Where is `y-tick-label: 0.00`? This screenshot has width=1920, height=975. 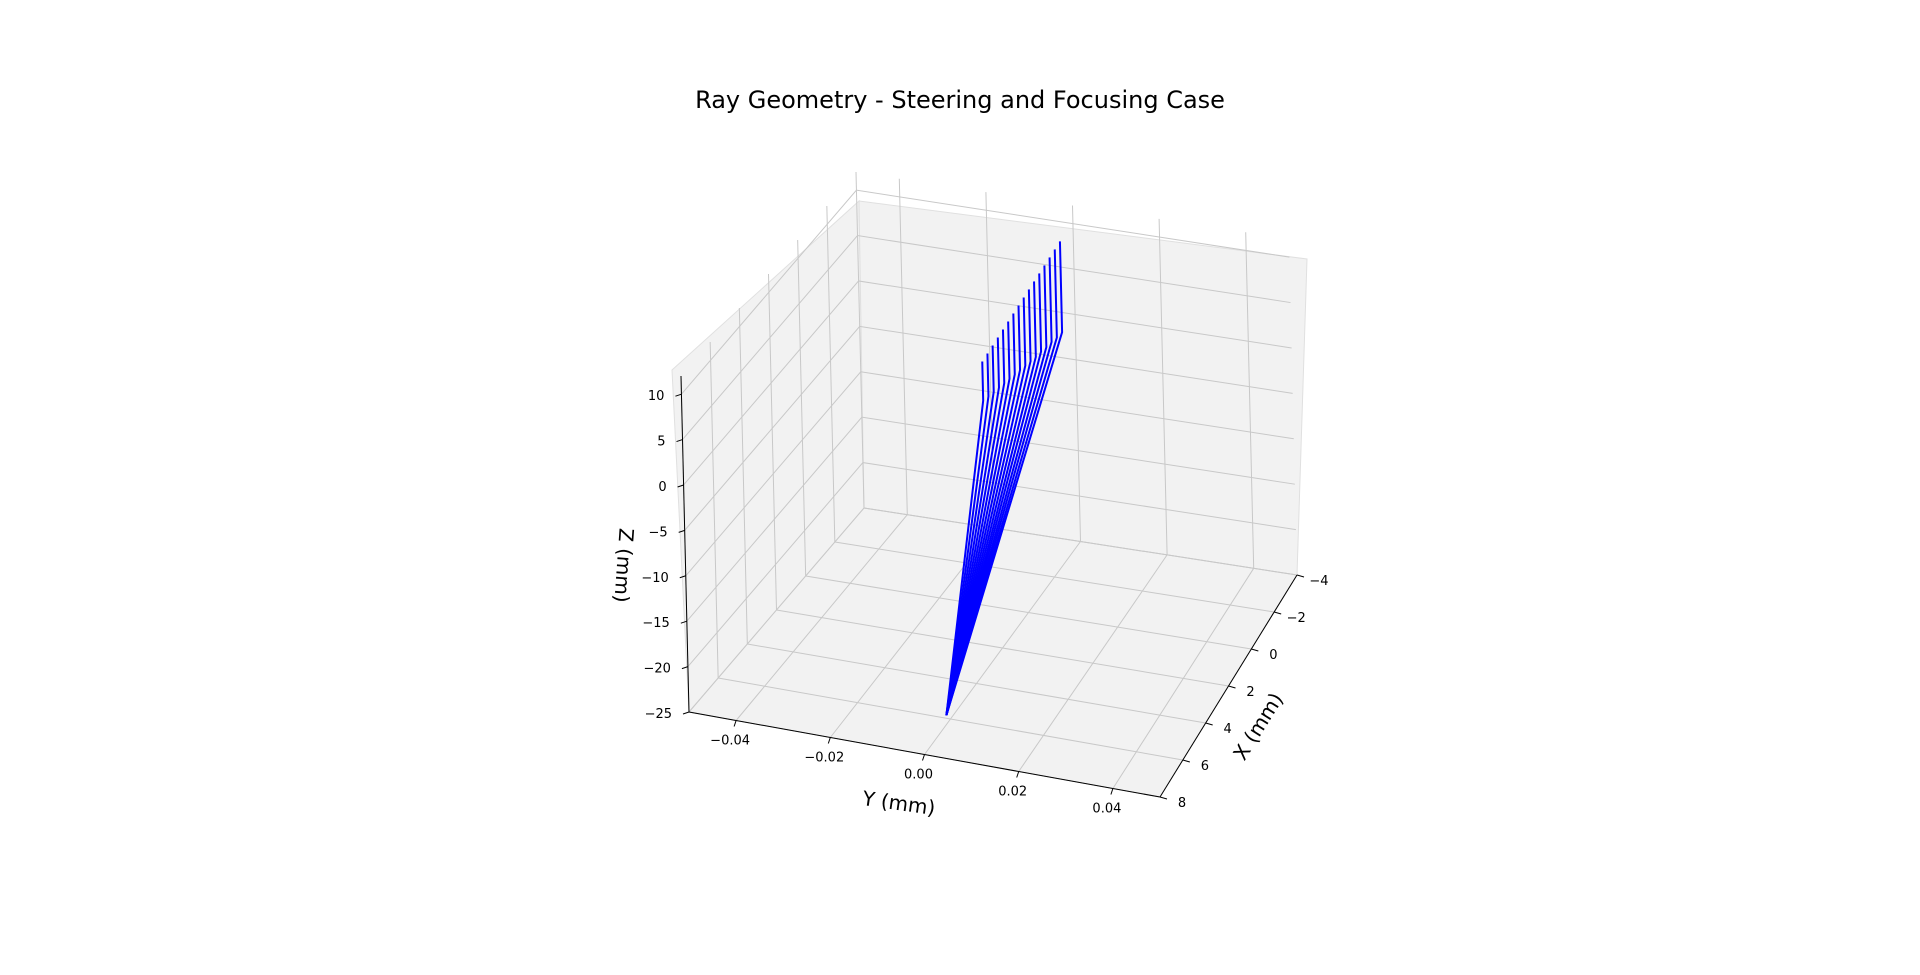 y-tick-label: 0.00 is located at coordinates (918, 775).